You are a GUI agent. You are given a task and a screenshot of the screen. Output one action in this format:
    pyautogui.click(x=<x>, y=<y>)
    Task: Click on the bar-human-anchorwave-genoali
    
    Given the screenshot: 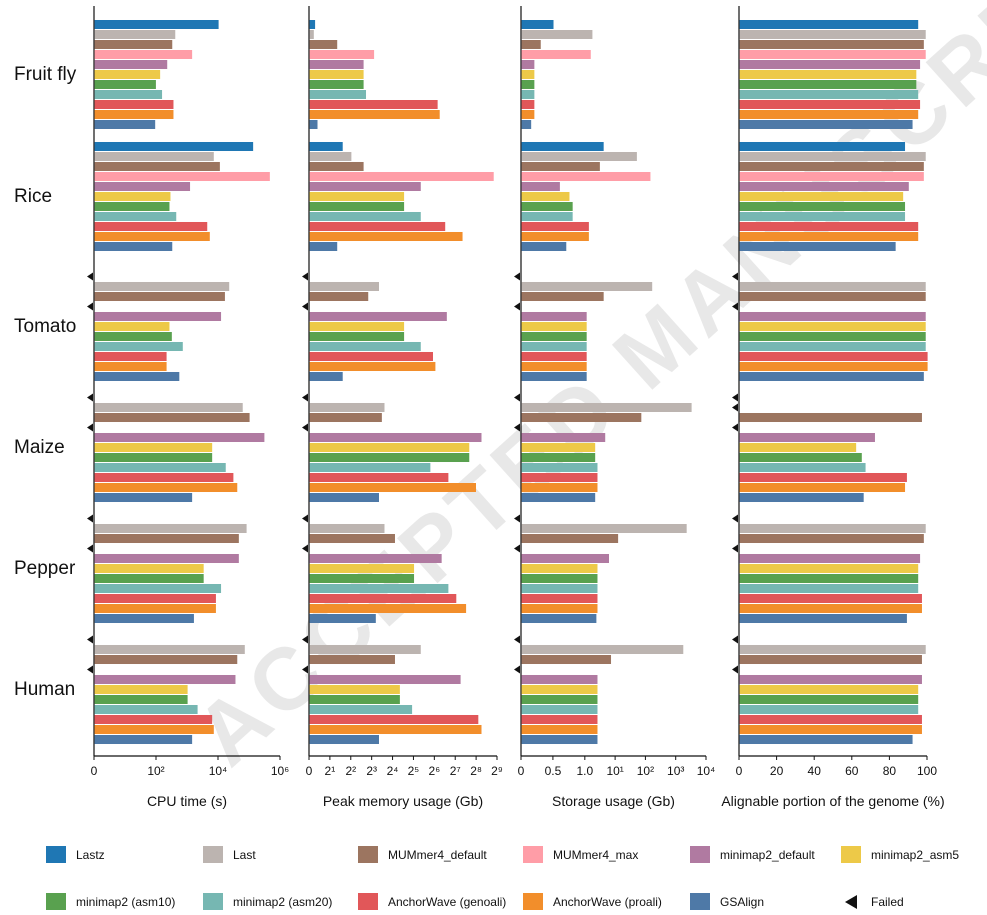 What is the action you would take?
    pyautogui.click(x=559, y=719)
    